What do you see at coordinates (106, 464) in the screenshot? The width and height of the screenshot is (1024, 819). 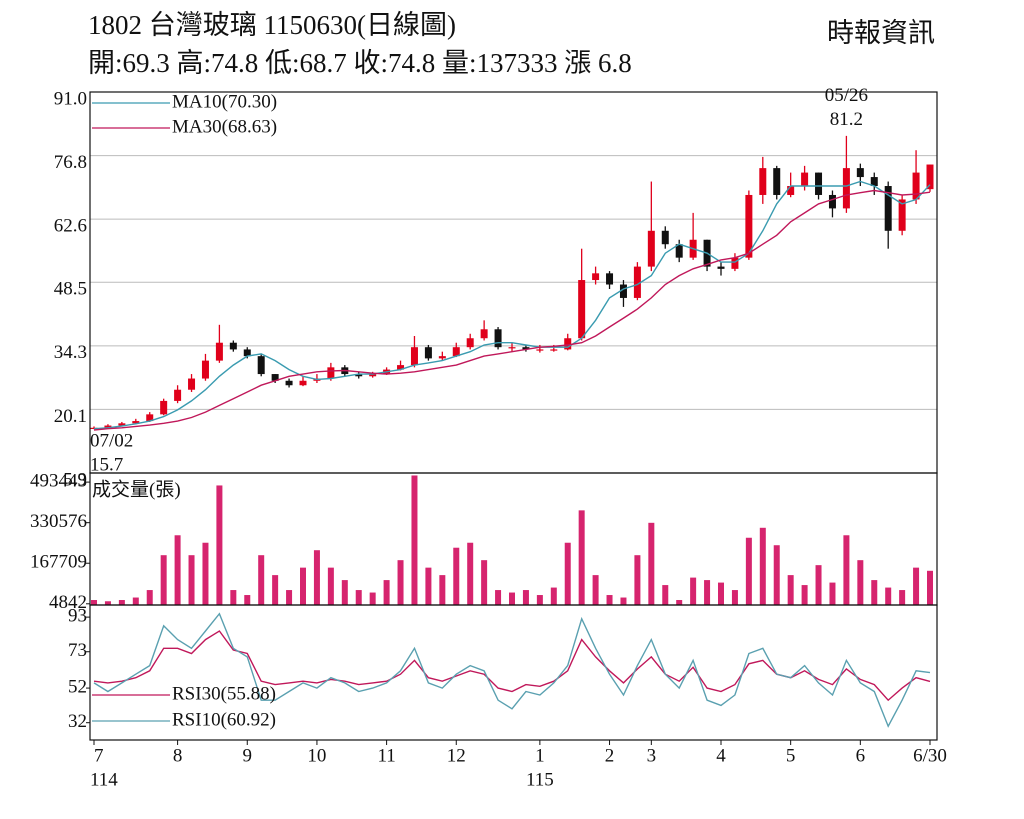 I see `annotation-value: 15.7` at bounding box center [106, 464].